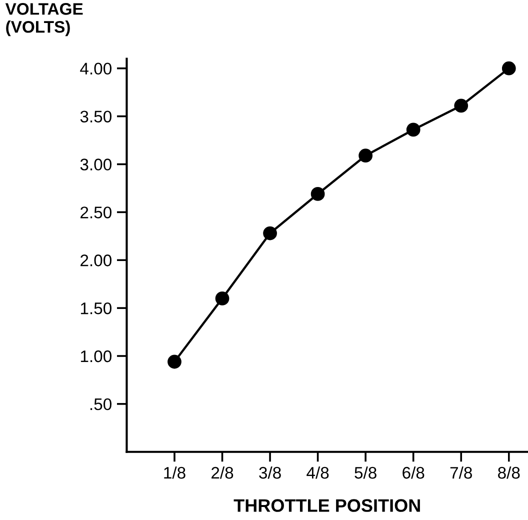 This screenshot has width=528, height=520. What do you see at coordinates (96, 116) in the screenshot?
I see `y-tick-label: 3.50` at bounding box center [96, 116].